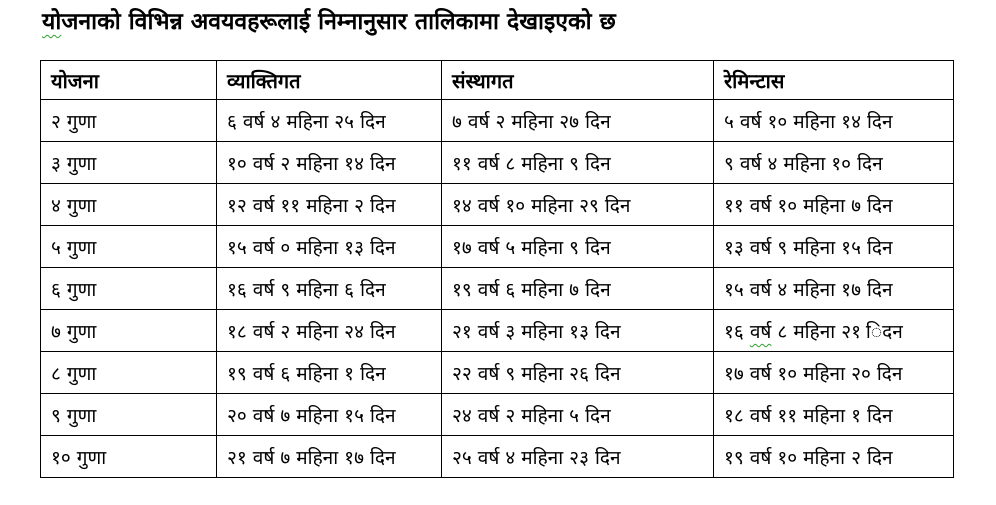  Describe the element at coordinates (833, 121) in the screenshot. I see `table-cell: ५ वर्ष १० महिना १४ दिन` at that location.